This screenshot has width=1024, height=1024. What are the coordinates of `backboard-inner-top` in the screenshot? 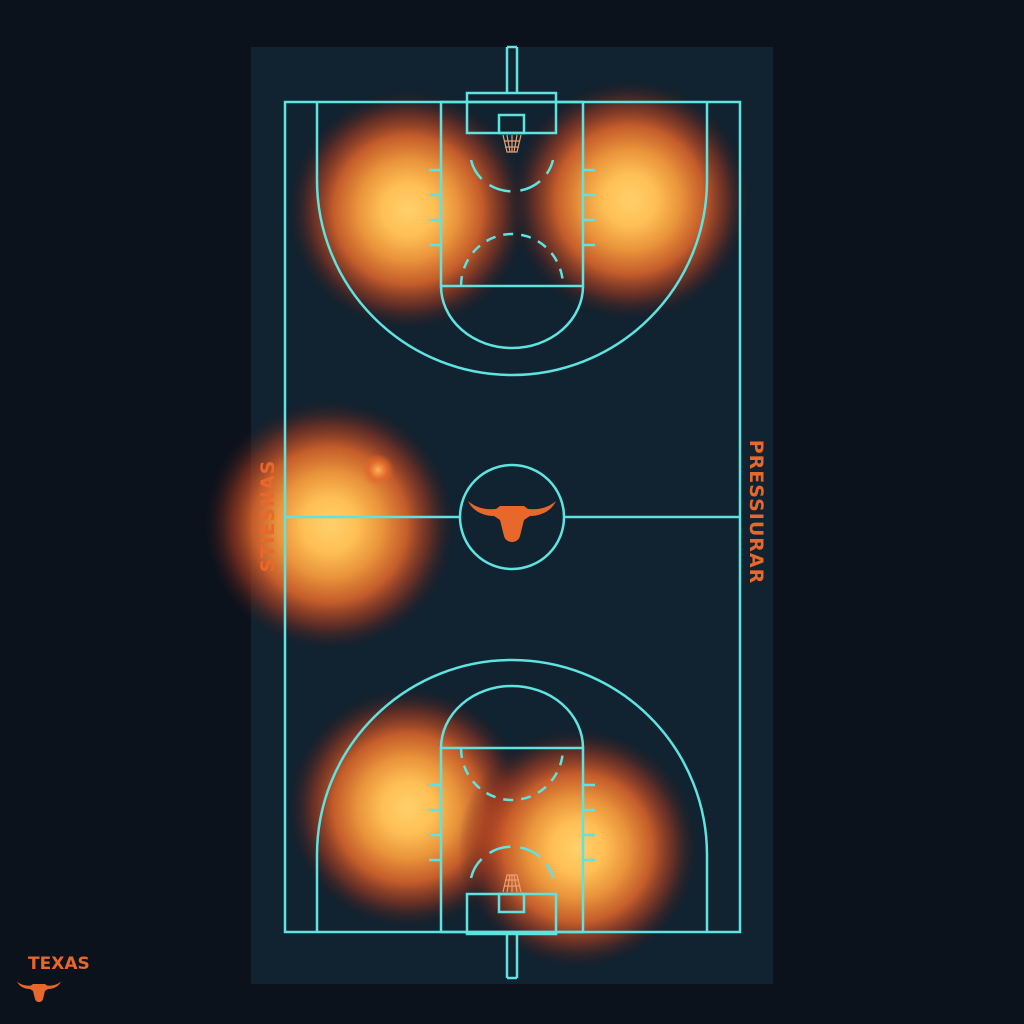 It's located at (511, 124).